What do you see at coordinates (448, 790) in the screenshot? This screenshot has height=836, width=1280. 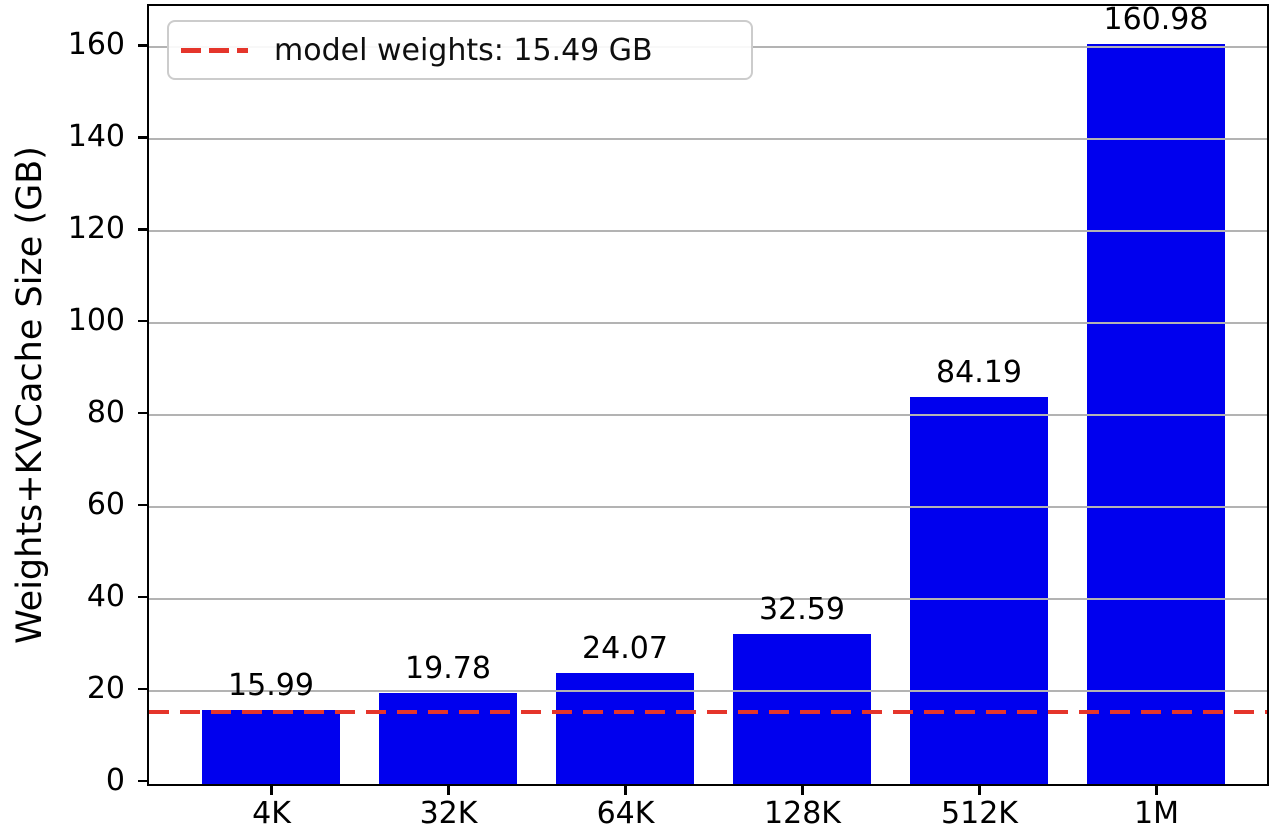 I see `x-tick-mark-32K` at bounding box center [448, 790].